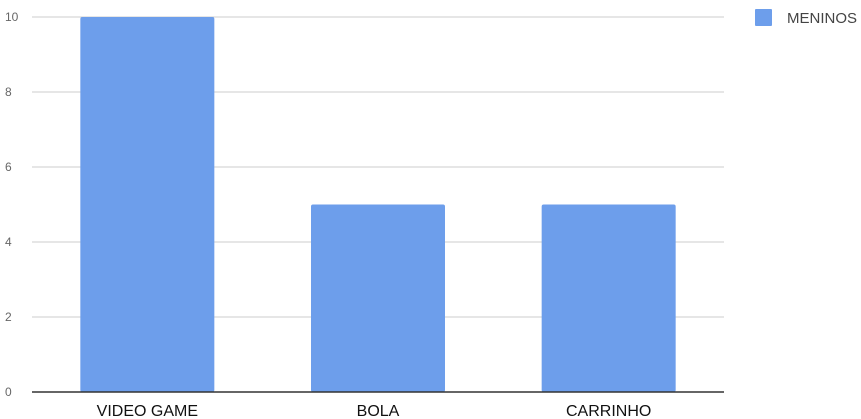  Describe the element at coordinates (12, 204) in the screenshot. I see `y-axis-ticks: 0 2 4 6 8 10` at that location.